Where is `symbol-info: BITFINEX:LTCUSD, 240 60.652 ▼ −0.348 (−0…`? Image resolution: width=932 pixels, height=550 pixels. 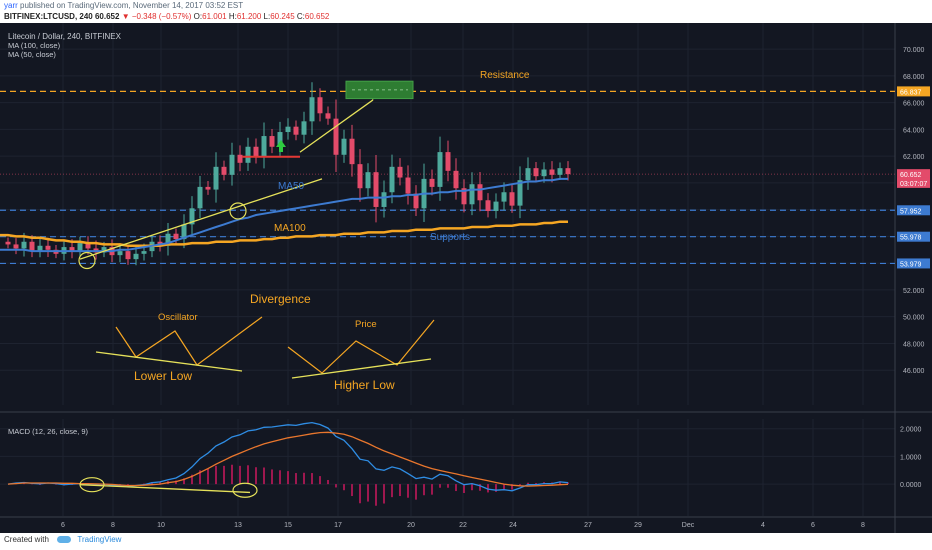 symbol-info: BITFINEX:LTCUSD, 240 60.652 ▼ −0.348 (−0… is located at coordinates (167, 16).